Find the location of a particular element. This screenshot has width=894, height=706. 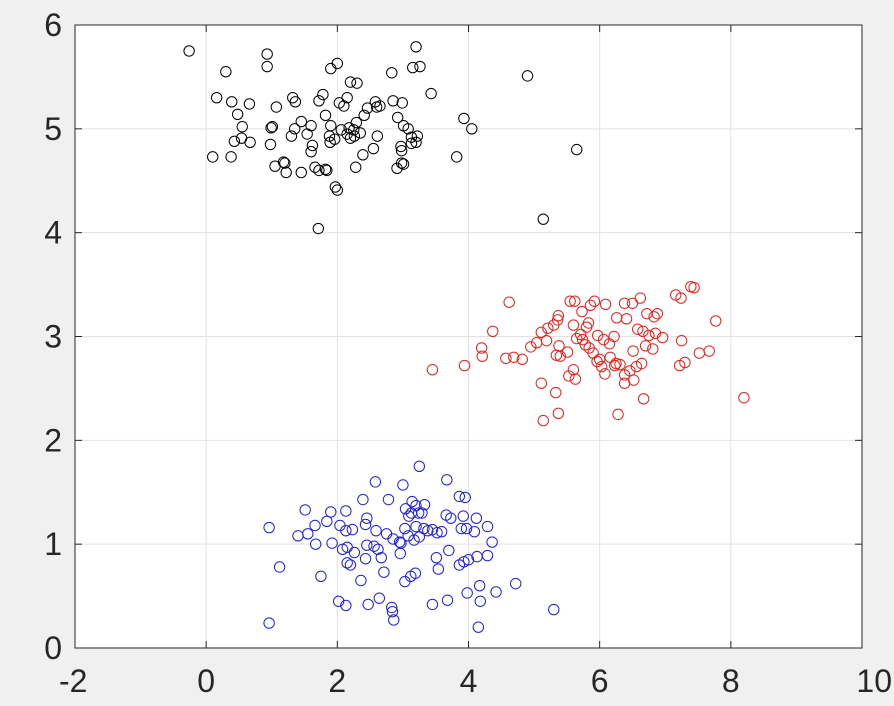

x-tick-label: -2 is located at coordinates (73, 681).